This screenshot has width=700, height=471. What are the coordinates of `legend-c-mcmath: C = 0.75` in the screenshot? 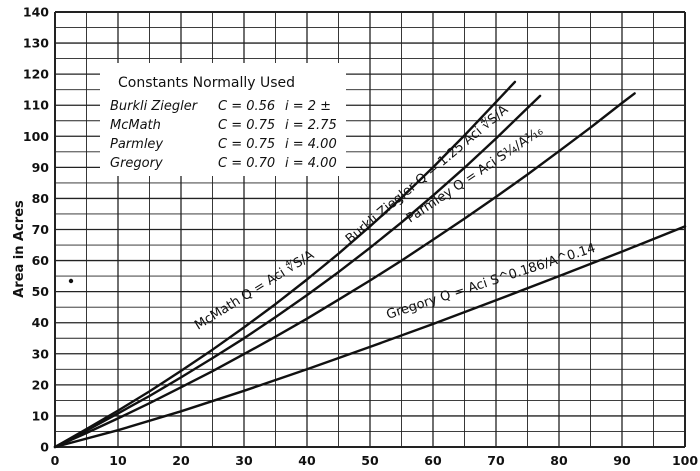 It's located at (246, 125).